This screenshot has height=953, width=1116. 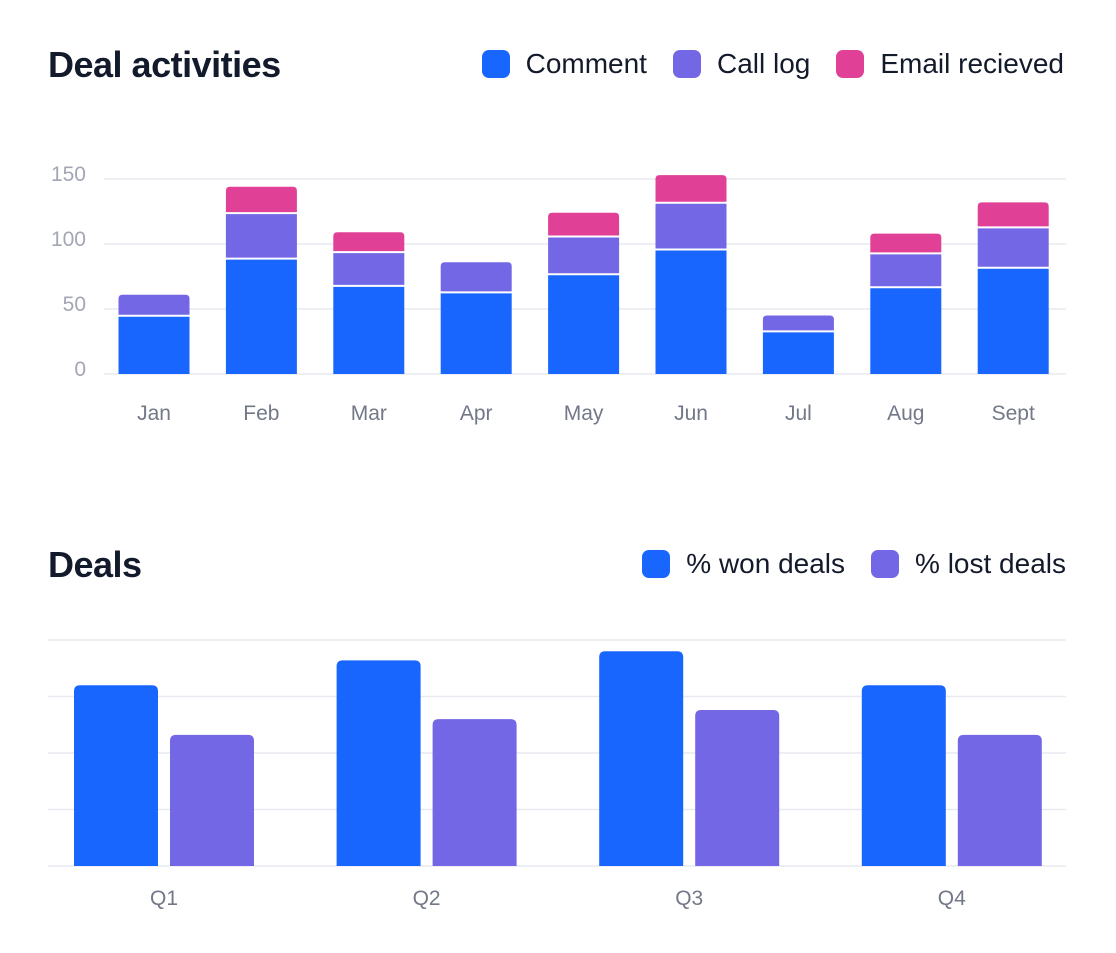 What do you see at coordinates (586, 63) in the screenshot?
I see `legend-label: Comment` at bounding box center [586, 63].